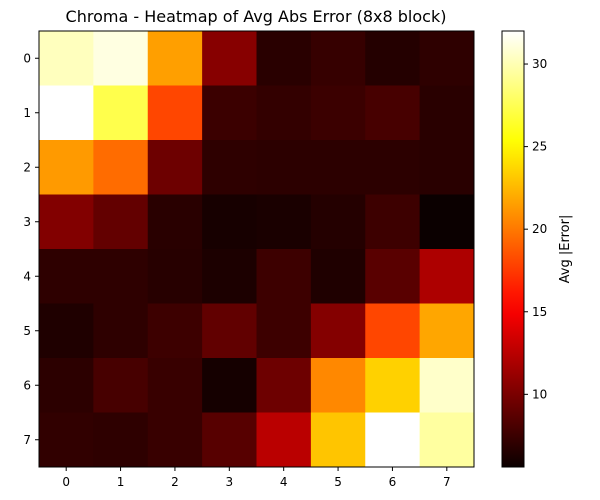 The image size is (600, 500). What do you see at coordinates (27, 113) in the screenshot?
I see `y-tick-label: 1` at bounding box center [27, 113].